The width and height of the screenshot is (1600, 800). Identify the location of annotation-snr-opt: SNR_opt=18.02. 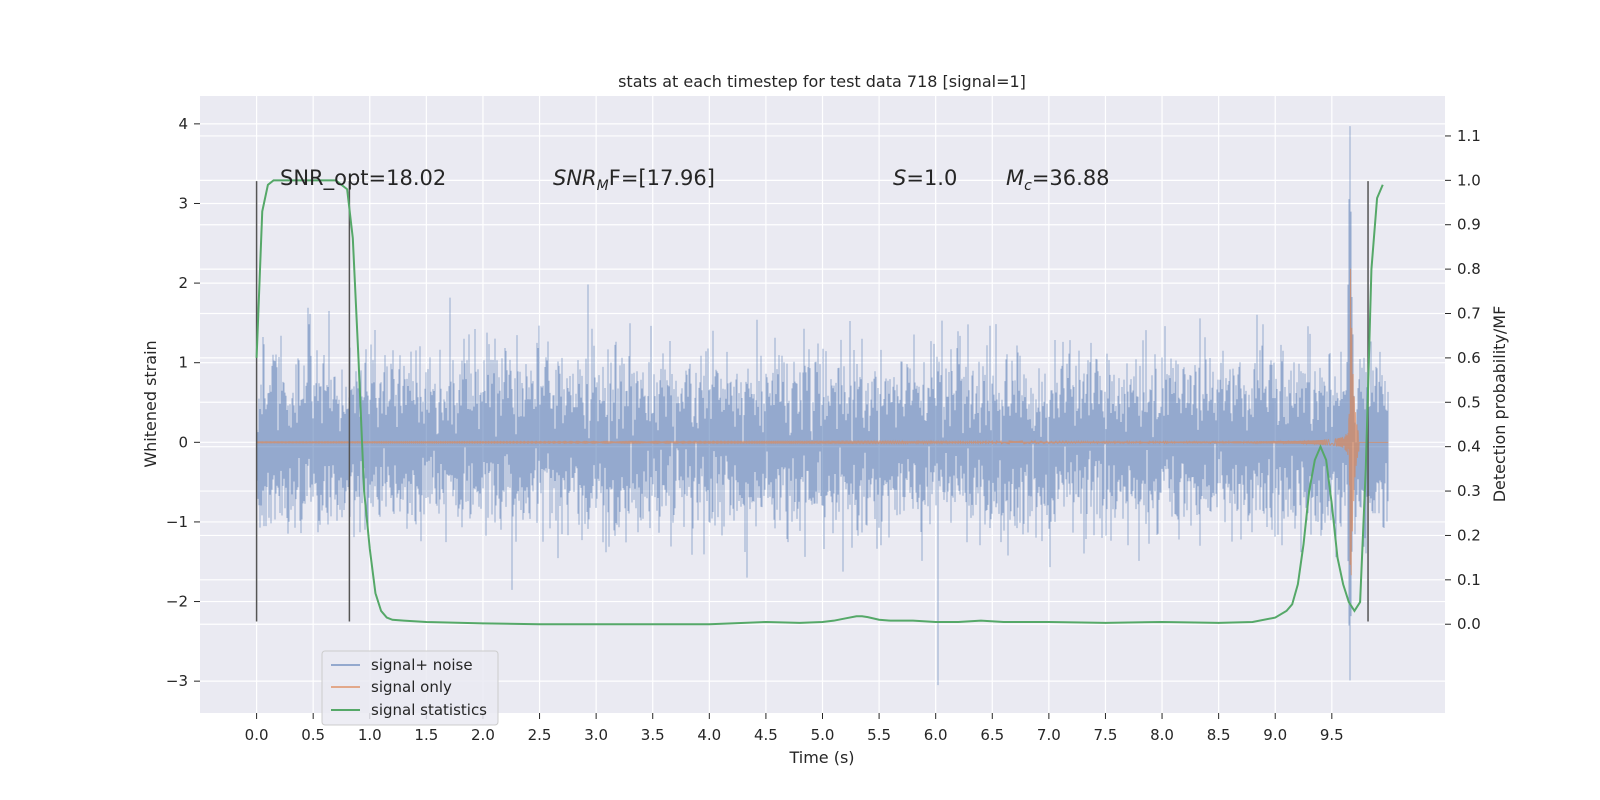
(363, 178).